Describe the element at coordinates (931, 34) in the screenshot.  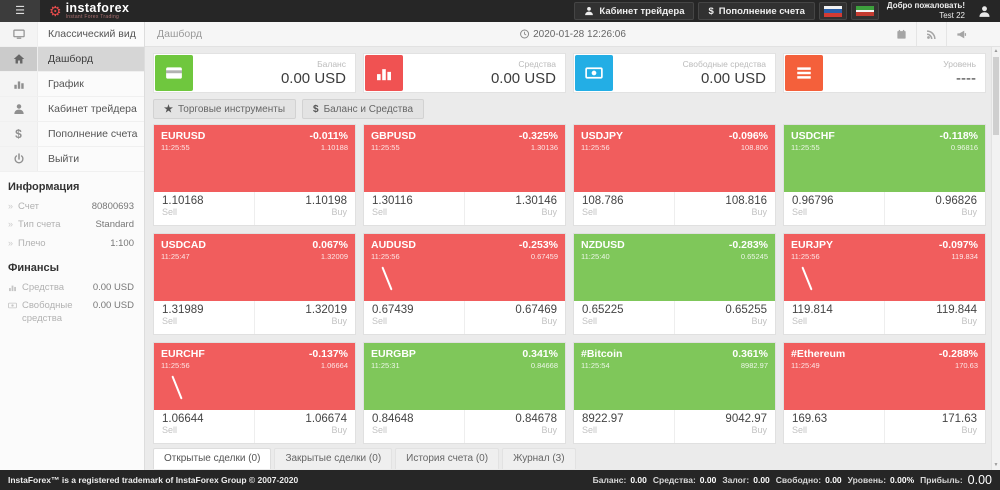
I see `rss-icon` at that location.